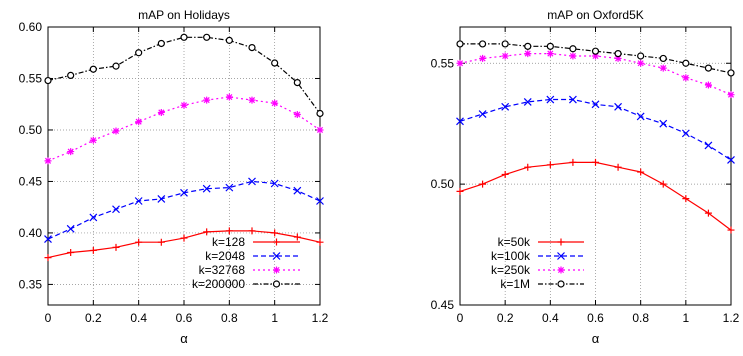 Image resolution: width=743 pixels, height=356 pixels. I want to click on series-k=2048, so click(184, 210).